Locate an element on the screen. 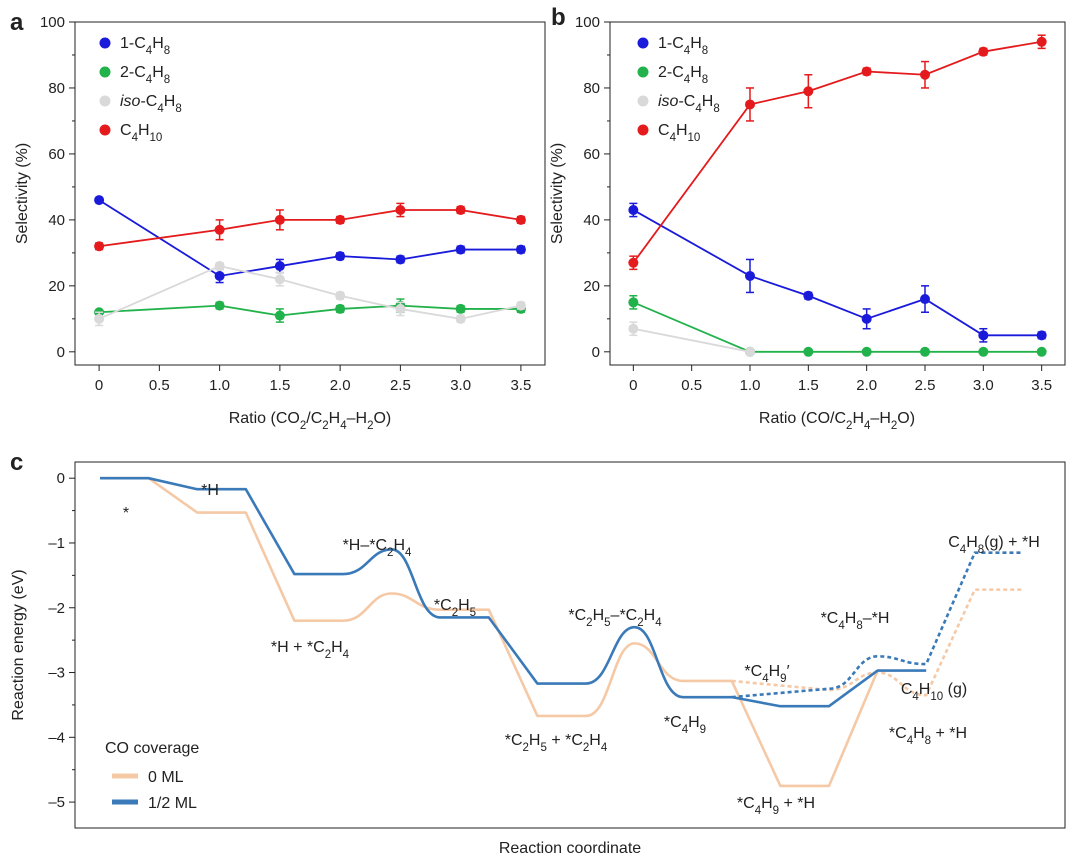  legend-label: 1-C4H8 is located at coordinates (683, 46).